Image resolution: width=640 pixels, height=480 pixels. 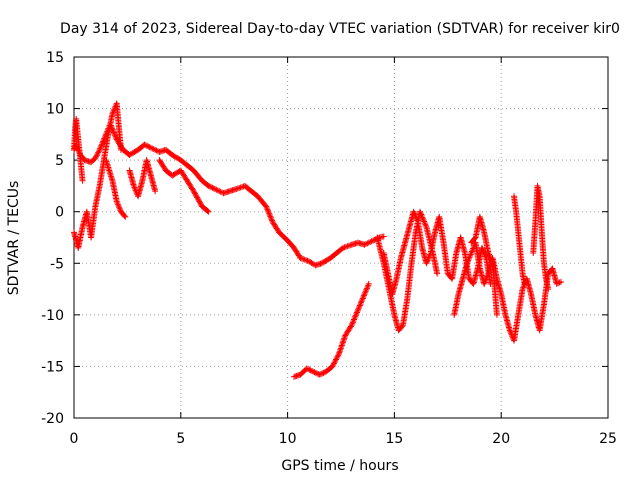 What do you see at coordinates (180, 439) in the screenshot?
I see `x-tick-label: 5` at bounding box center [180, 439].